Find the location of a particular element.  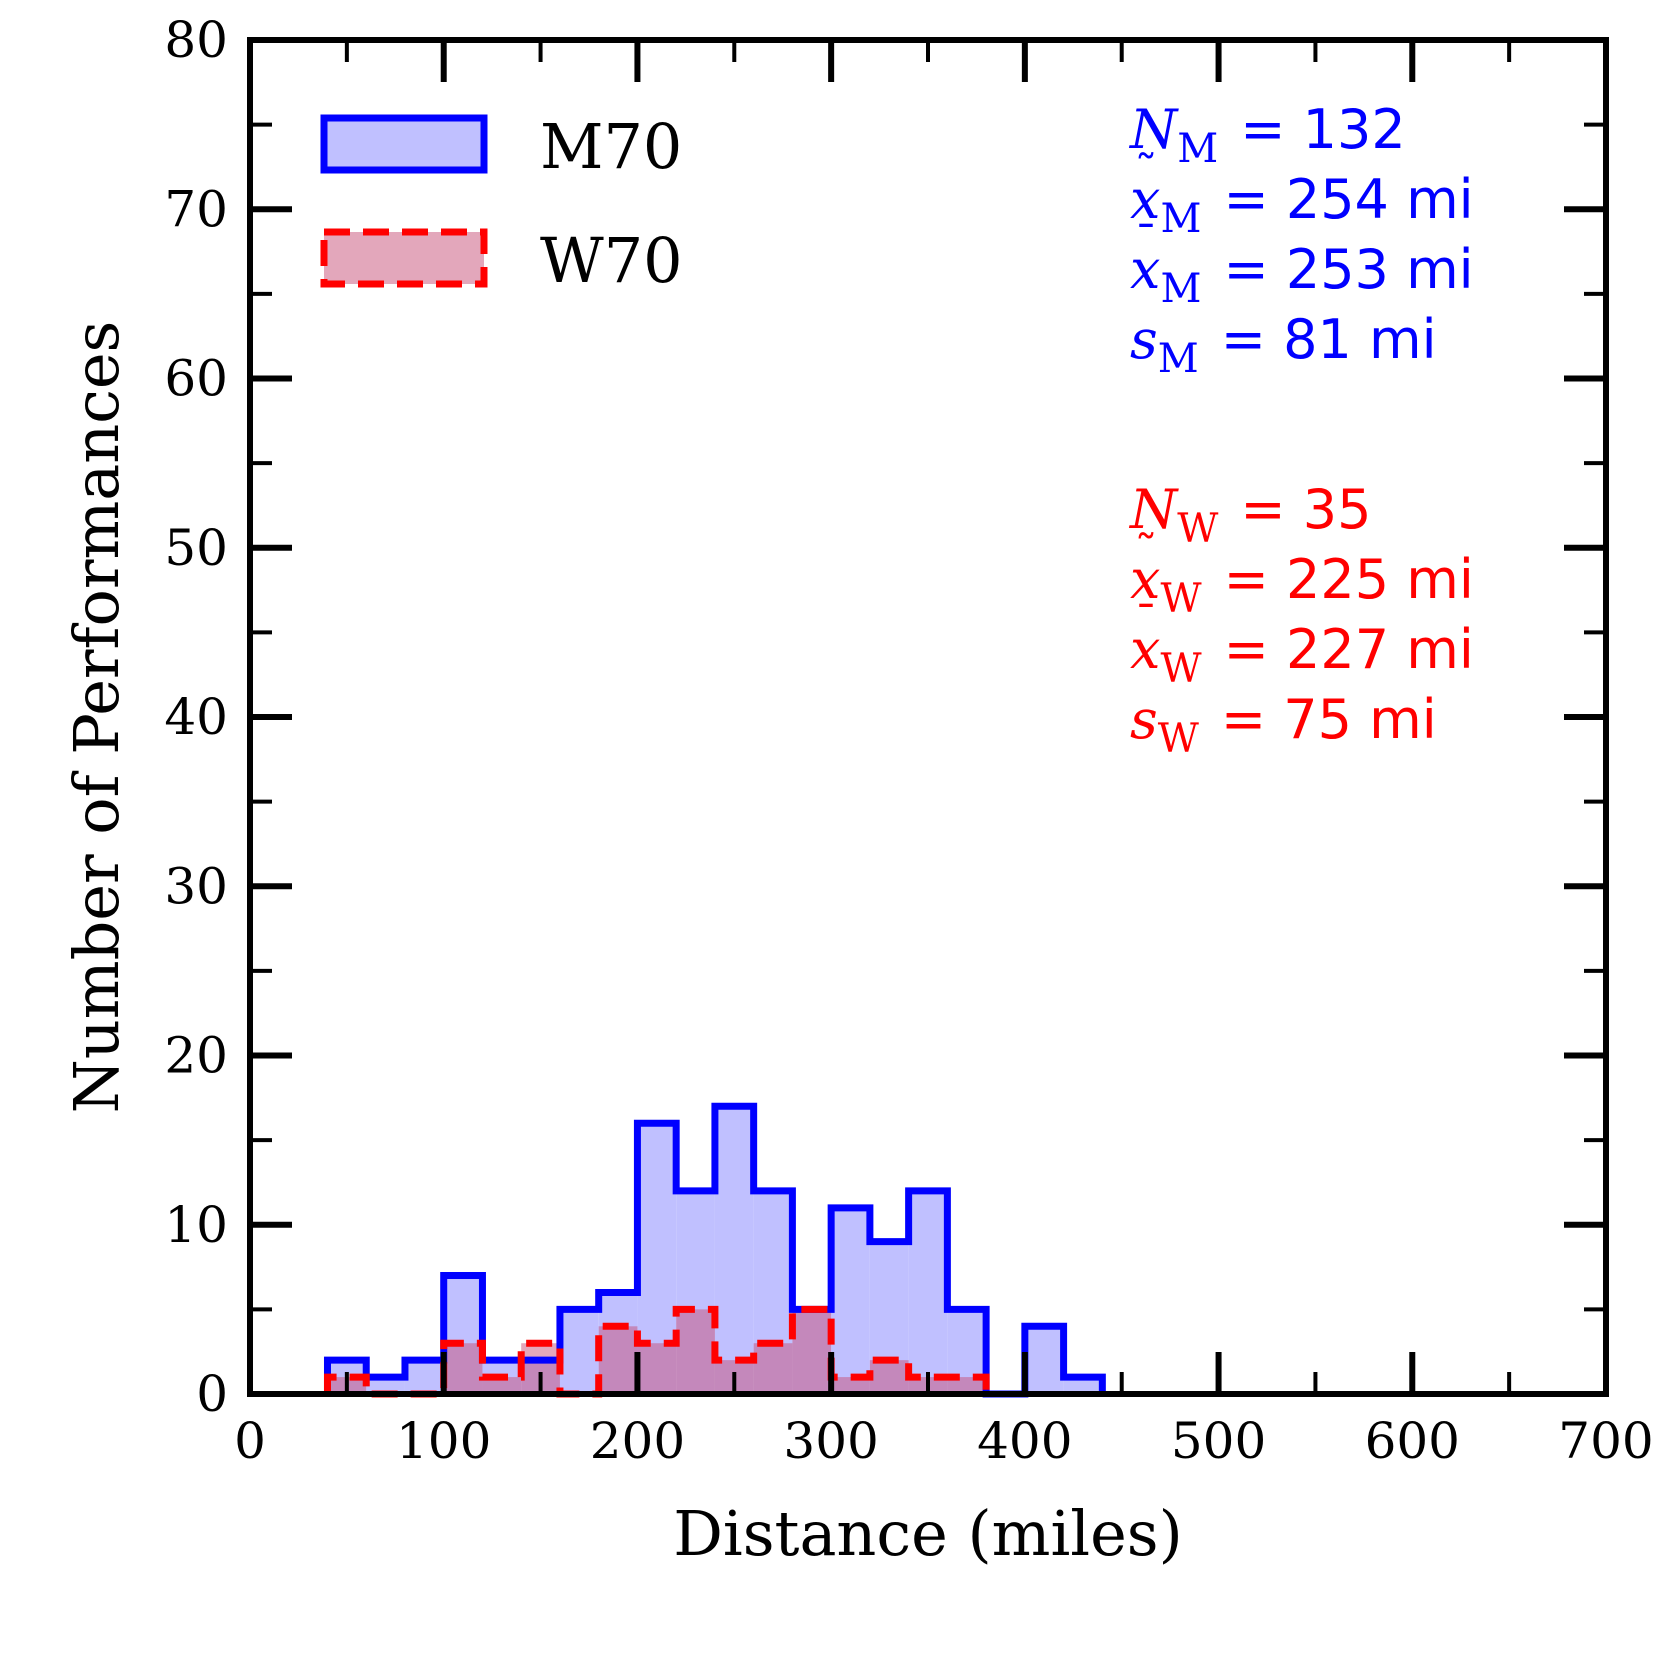

stat-men-3: sM = 81 mi is located at coordinates (1283, 345).